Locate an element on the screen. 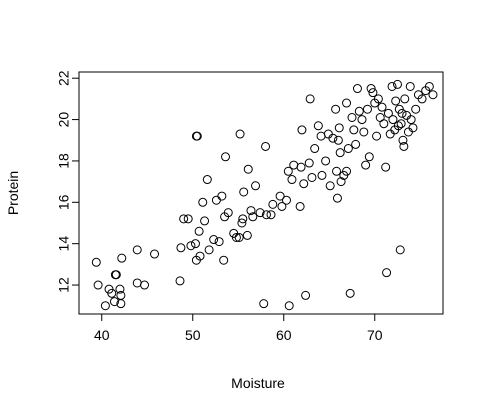  y-tick-label: 20 is located at coordinates (64, 120).